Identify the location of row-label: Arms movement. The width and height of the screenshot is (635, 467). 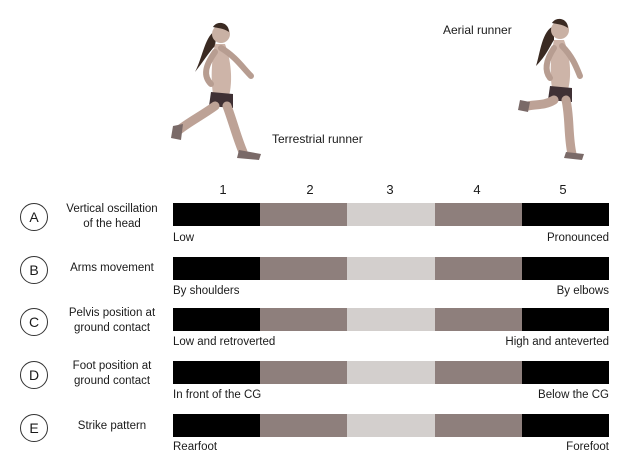
(112, 268).